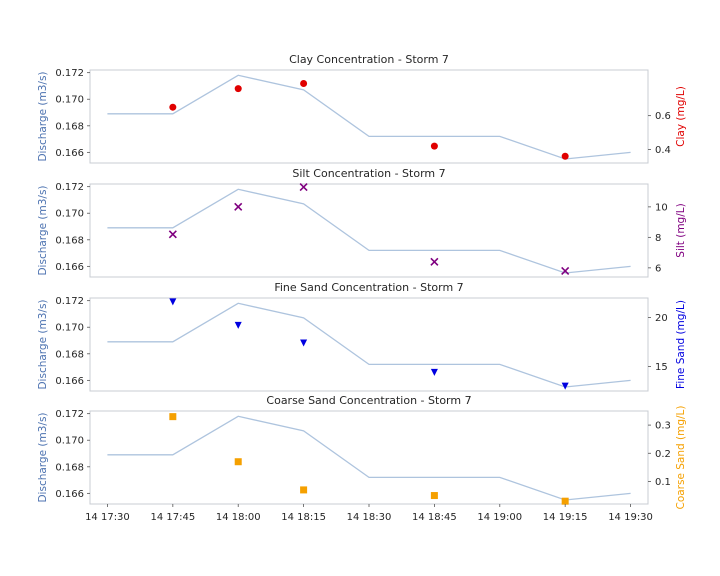 The width and height of the screenshot is (720, 576). I want to click on y2-tick-label: 0.2, so click(663, 454).